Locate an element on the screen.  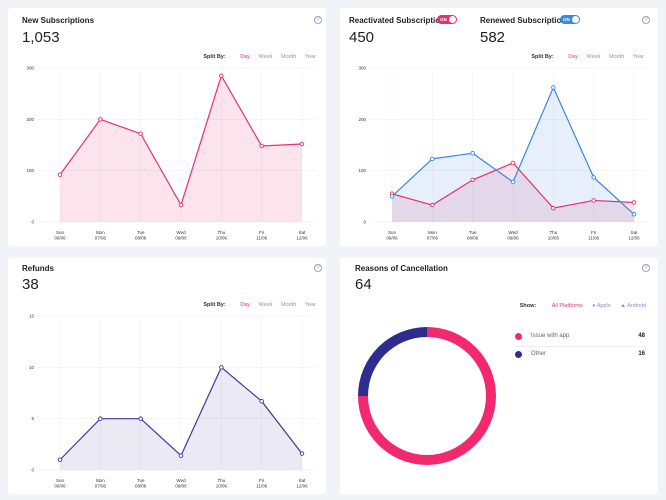
apple-option-label: Apple is located at coordinates (603, 306).